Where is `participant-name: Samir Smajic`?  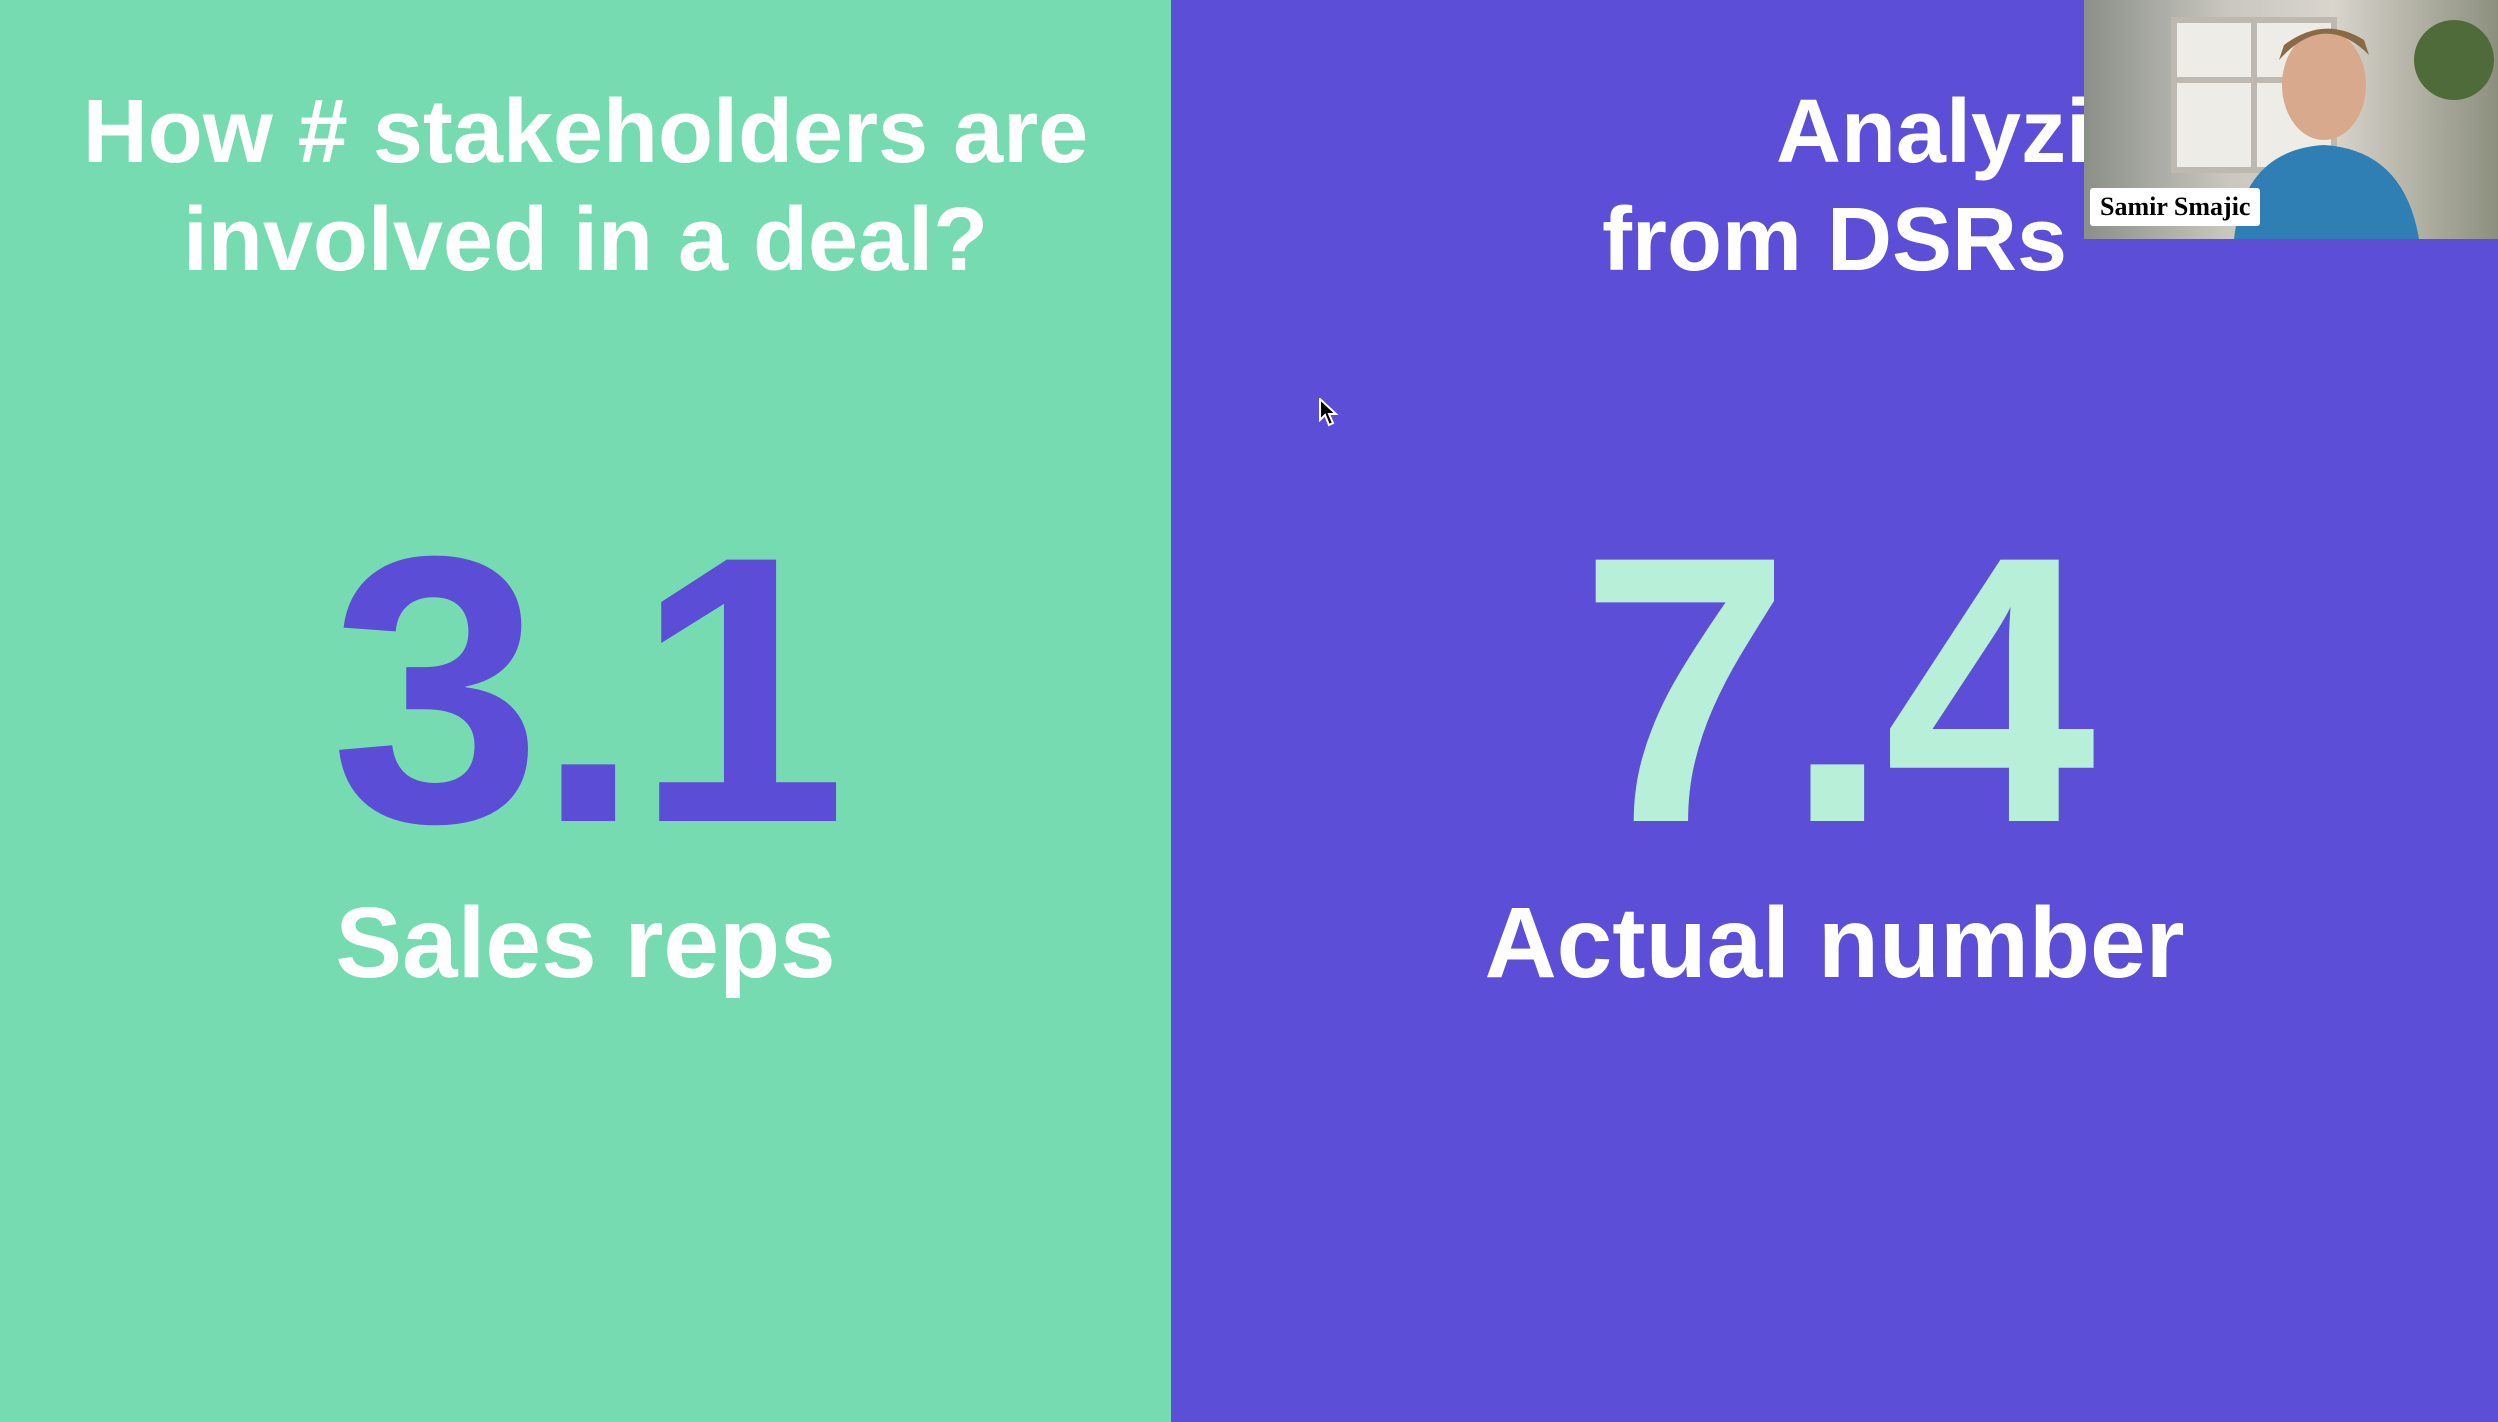 participant-name: Samir Smajic is located at coordinates (2175, 207).